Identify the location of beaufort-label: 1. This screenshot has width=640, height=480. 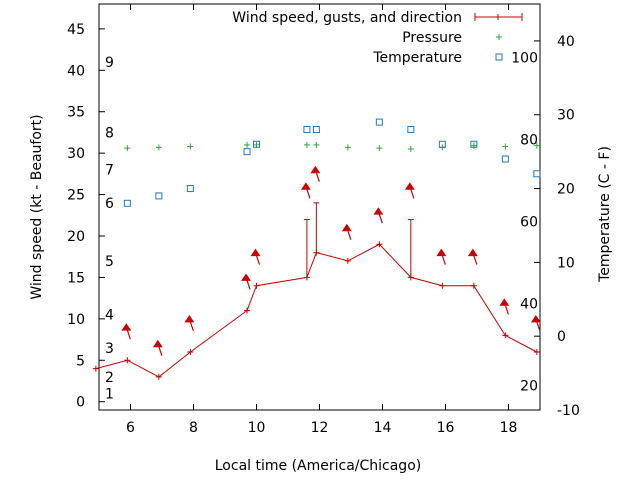
(109, 394).